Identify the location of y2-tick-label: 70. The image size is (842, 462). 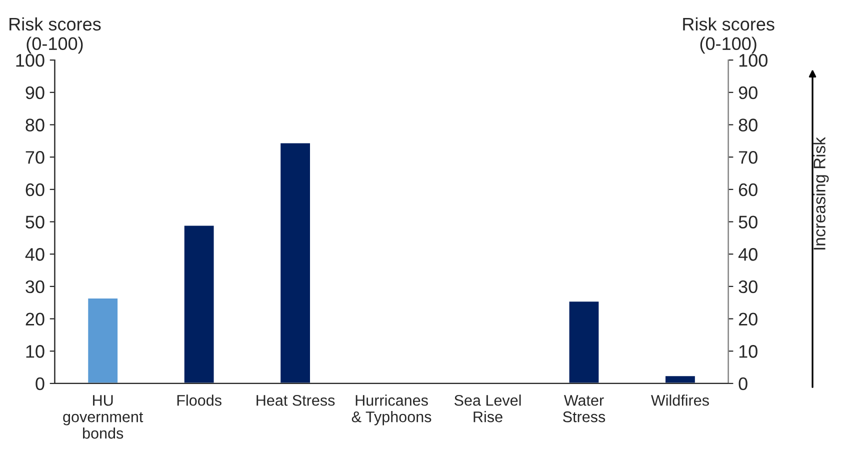
(748, 157).